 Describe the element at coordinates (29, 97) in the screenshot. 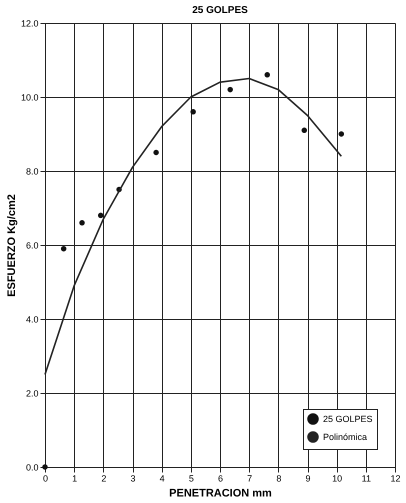

I see `y-tick-label: 10.0` at that location.